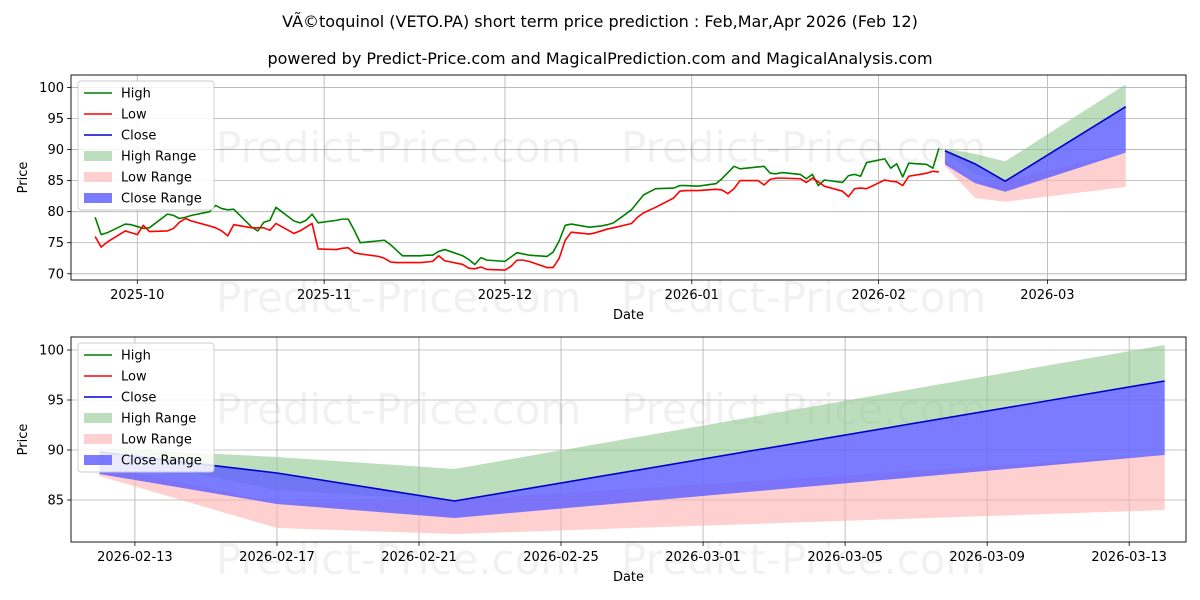 The image size is (1200, 600). Describe the element at coordinates (516, 220) in the screenshot. I see `low-line` at that location.